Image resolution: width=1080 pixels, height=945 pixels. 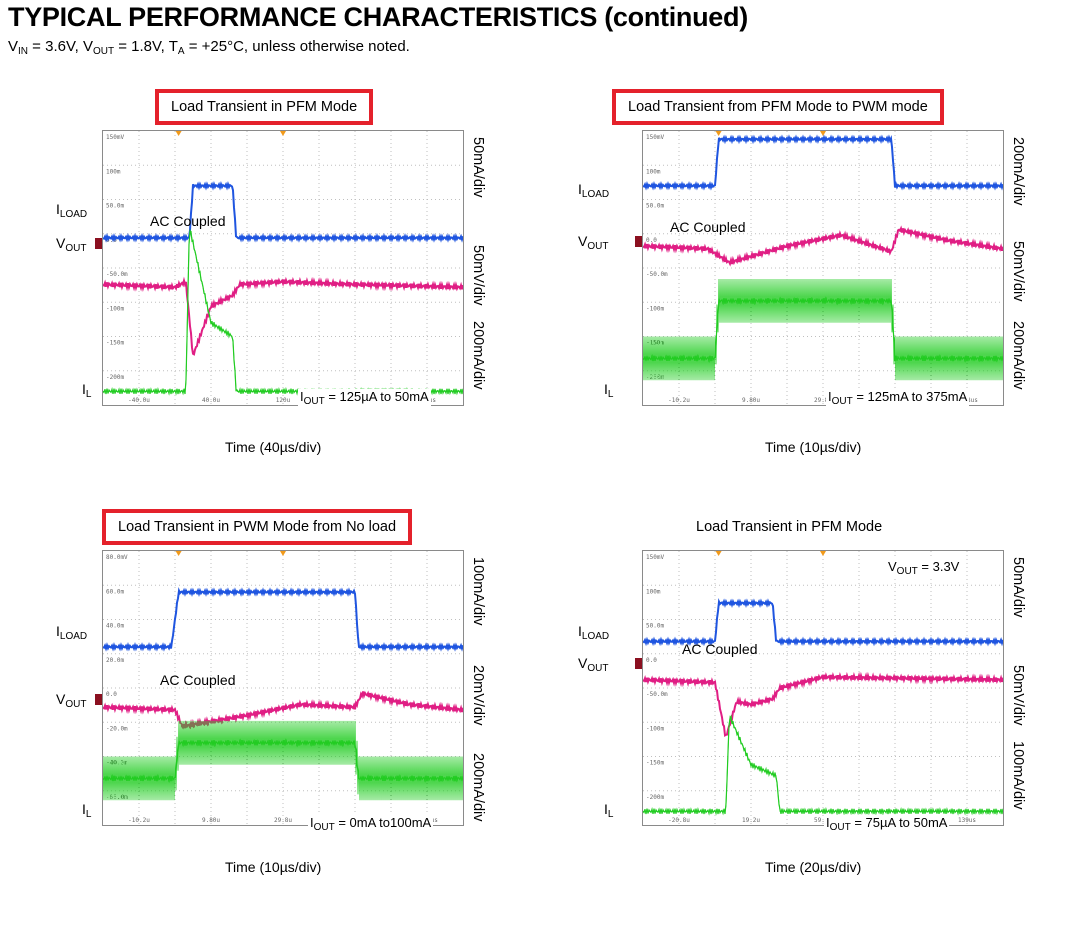 What do you see at coordinates (478, 695) in the screenshot?
I see `vertical-scale-label: 20mV/div` at bounding box center [478, 695].